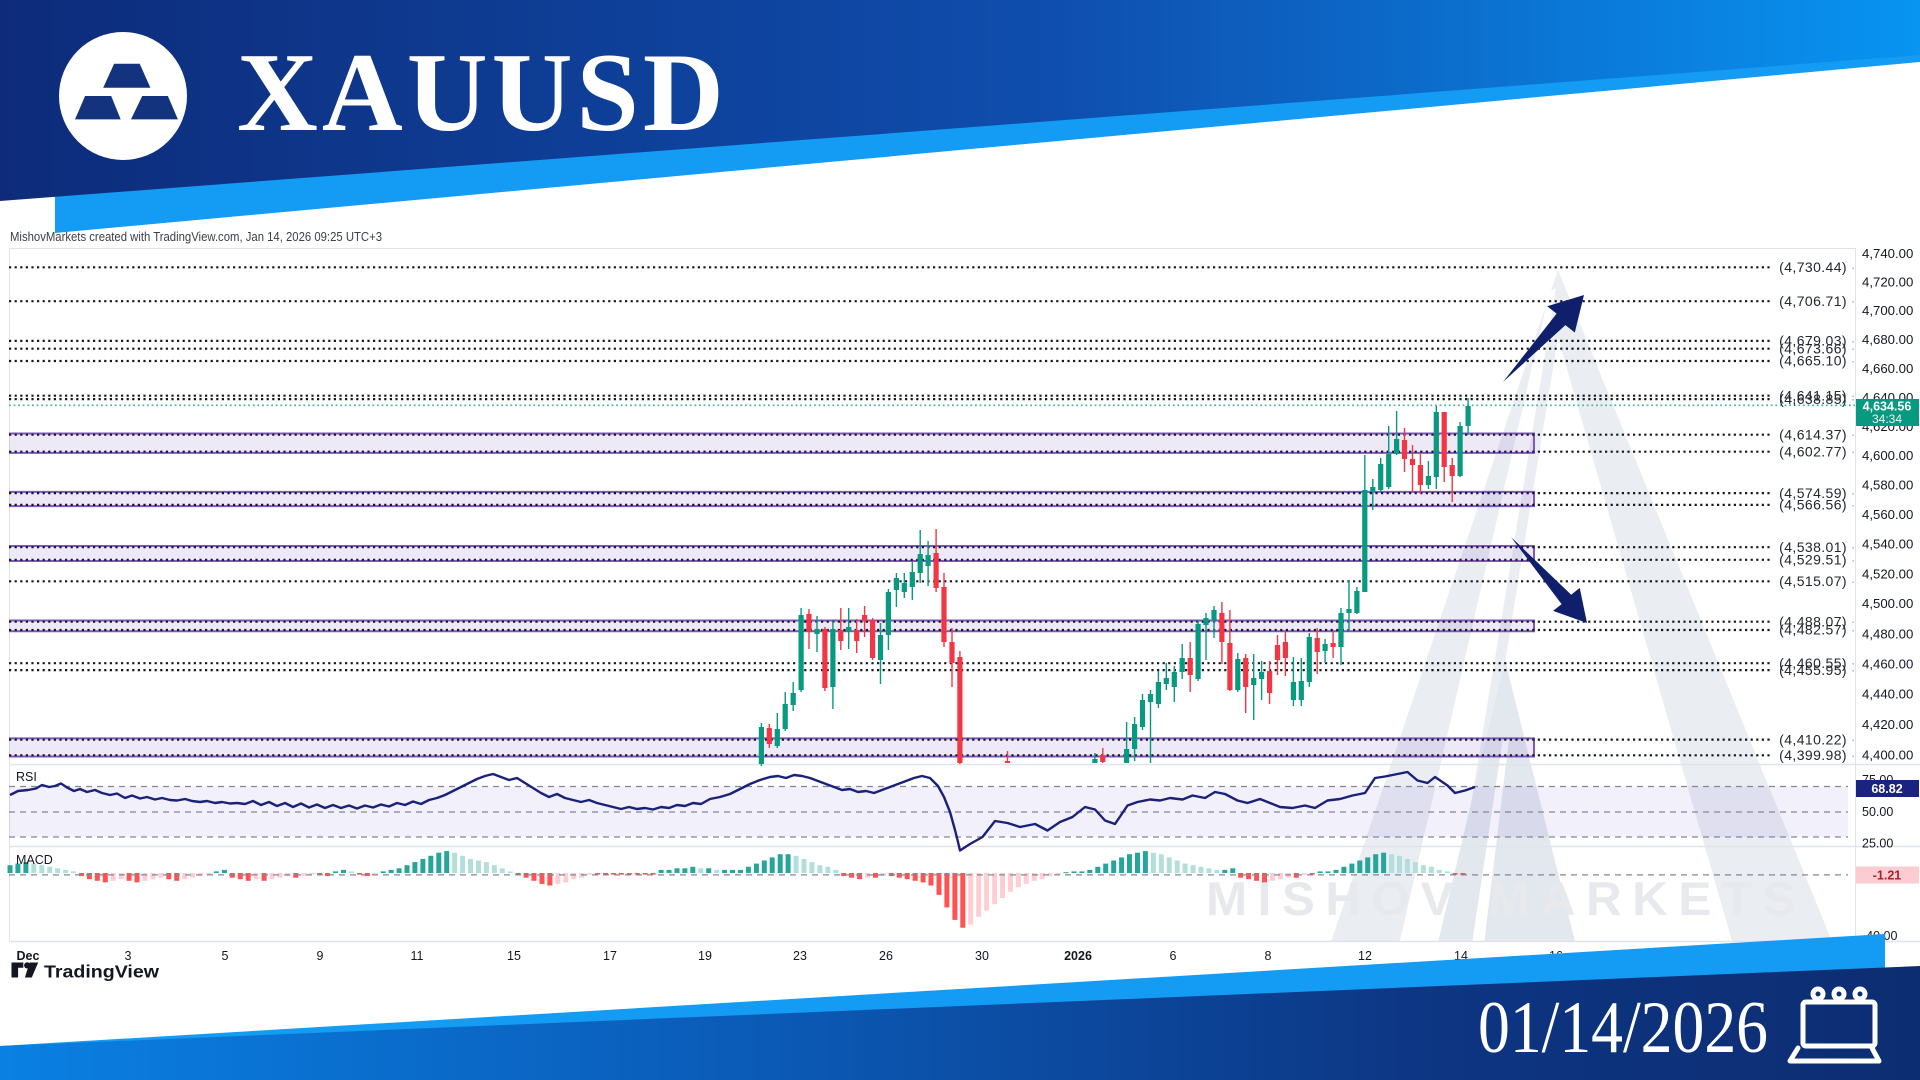  Describe the element at coordinates (1887, 514) in the screenshot. I see `svg-text: 4,560.00` at that location.